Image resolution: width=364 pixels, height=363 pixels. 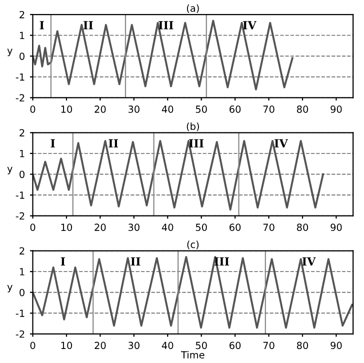 What do you see at coordinates (192, 127) in the screenshot?
I see `chart-title: (b)` at bounding box center [192, 127].